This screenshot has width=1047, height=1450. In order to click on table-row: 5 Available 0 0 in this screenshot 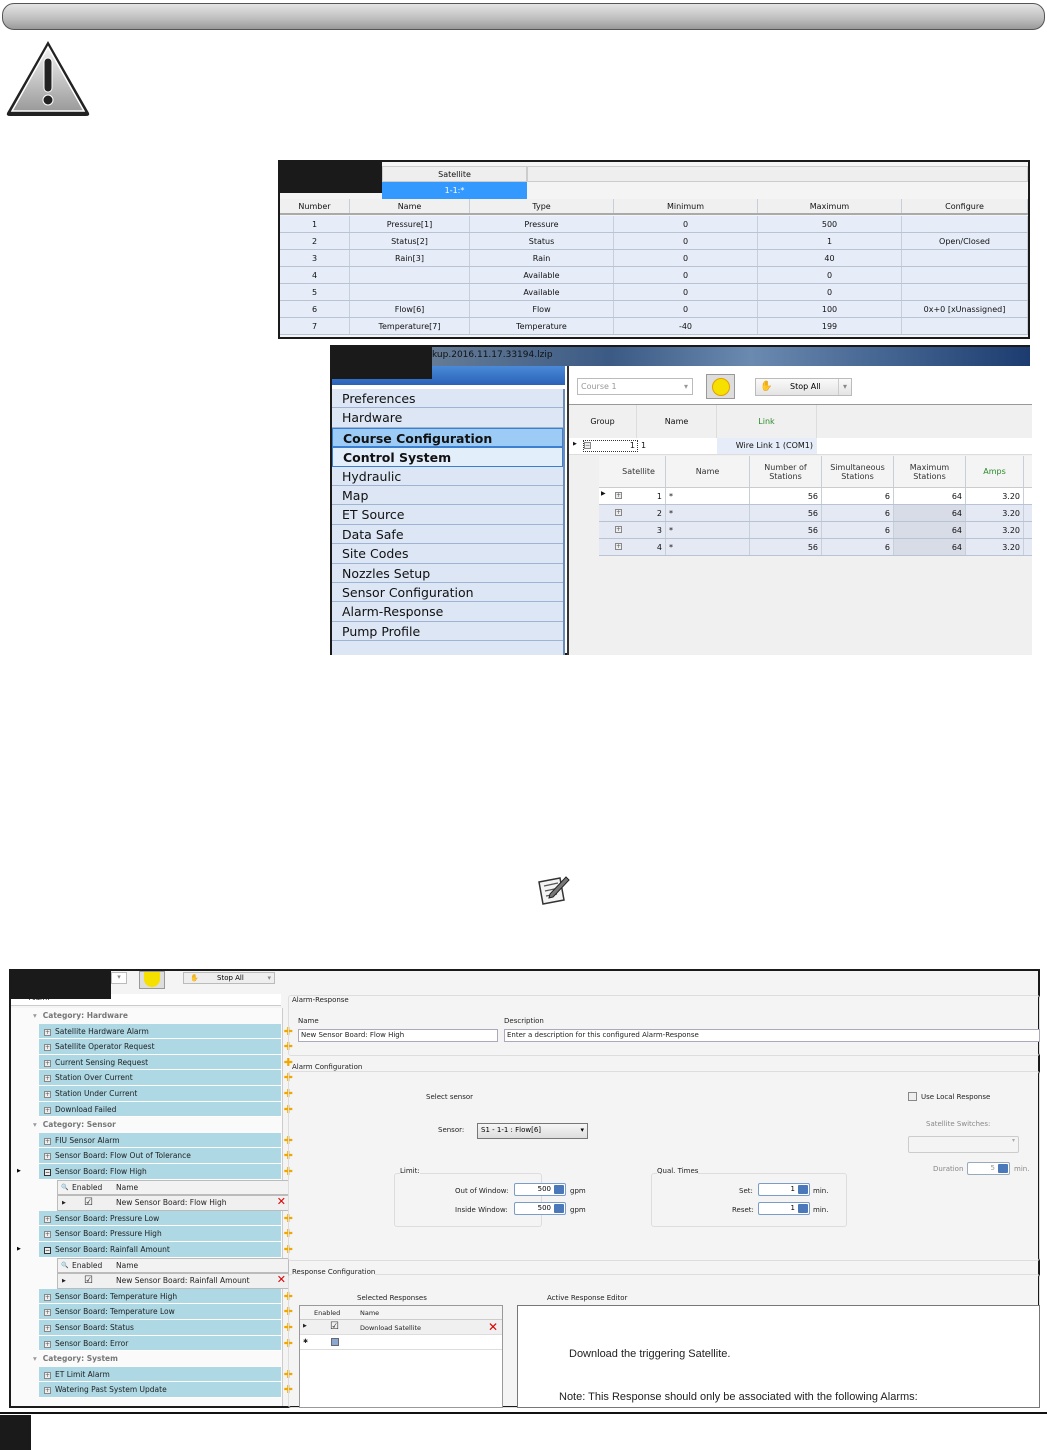, I will do `click(654, 292)`.